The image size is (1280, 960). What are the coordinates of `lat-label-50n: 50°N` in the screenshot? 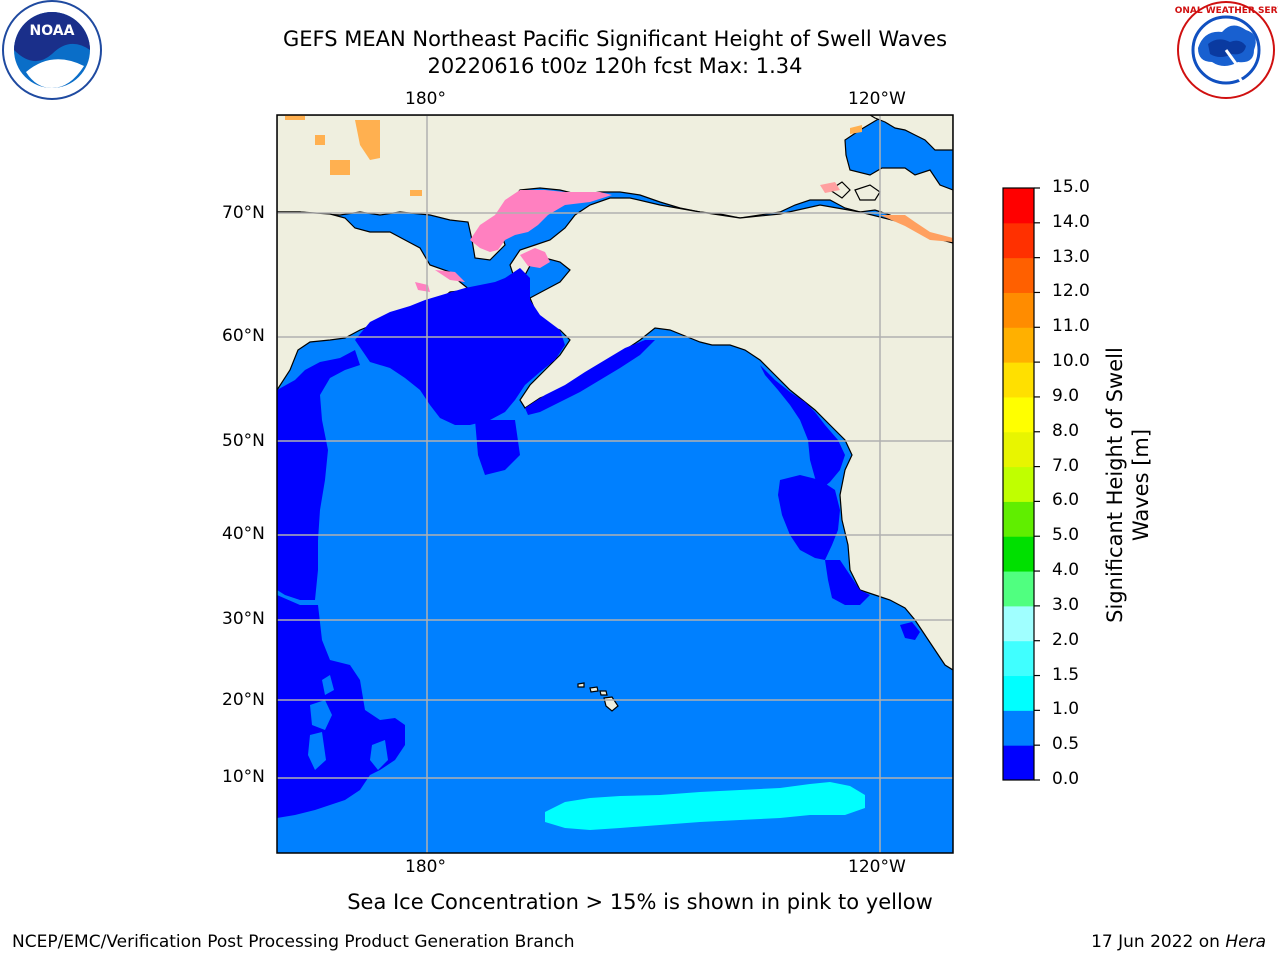 It's located at (243, 441).